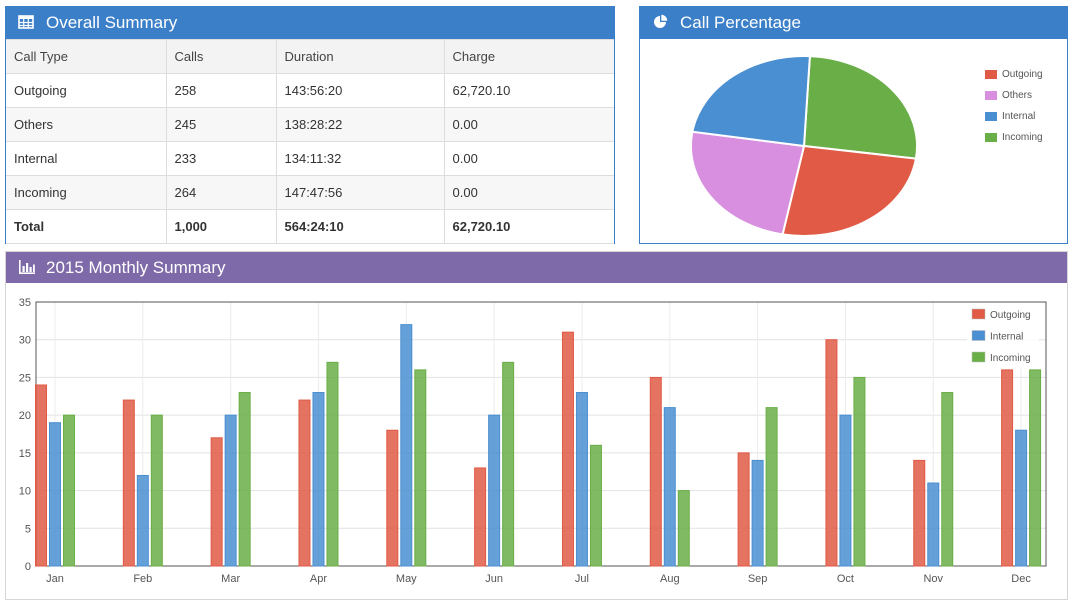  What do you see at coordinates (1022, 74) in the screenshot?
I see `legend-label: Outgoing` at bounding box center [1022, 74].